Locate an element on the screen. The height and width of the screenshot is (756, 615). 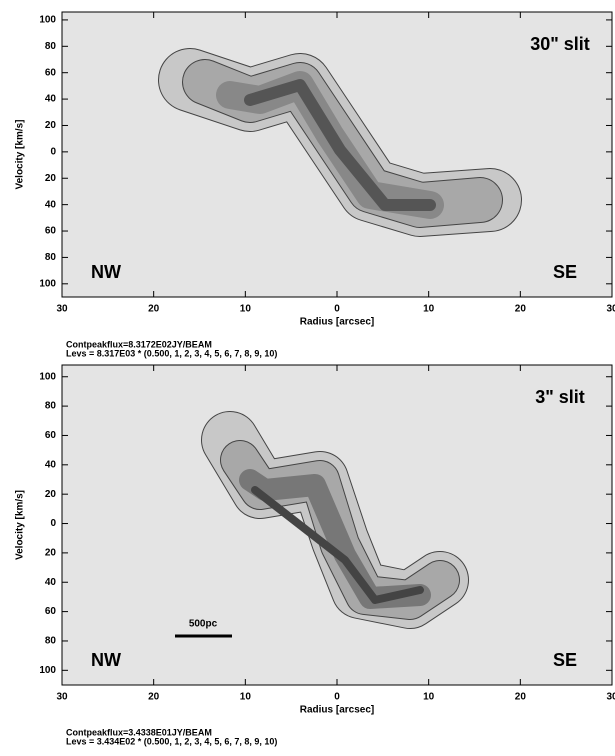
slit-label: 30" slit is located at coordinates (560, 44).